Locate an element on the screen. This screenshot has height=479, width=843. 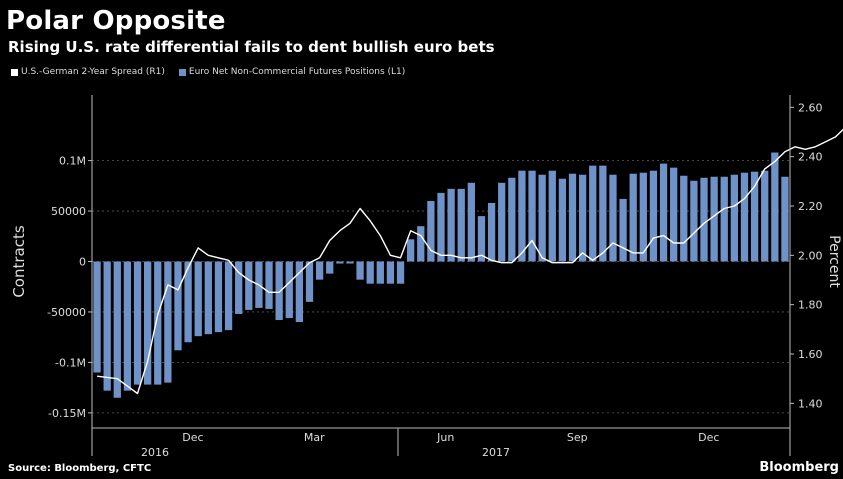
x-tick-label: Mar is located at coordinates (314, 437).